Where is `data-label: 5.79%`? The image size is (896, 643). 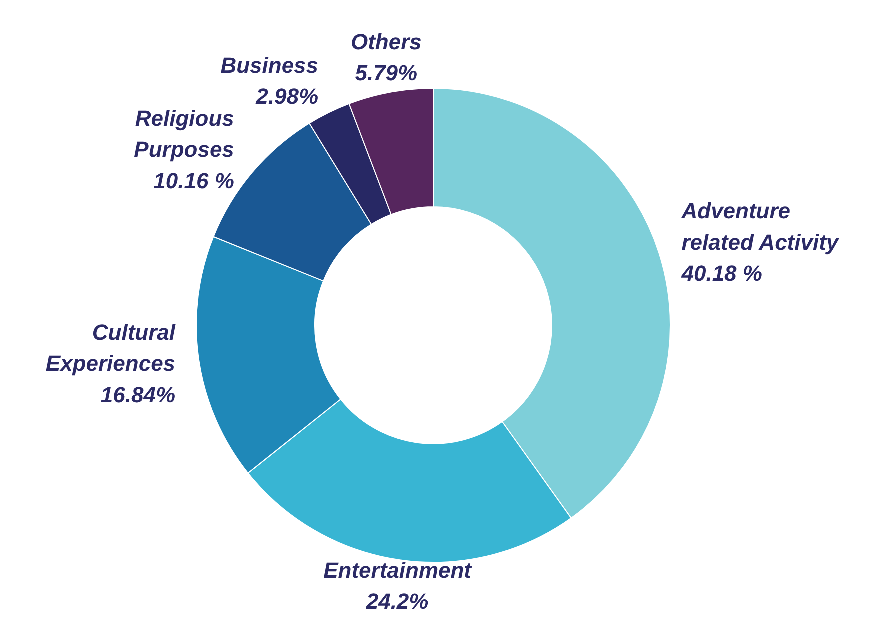
data-label: 5.79% is located at coordinates (386, 73).